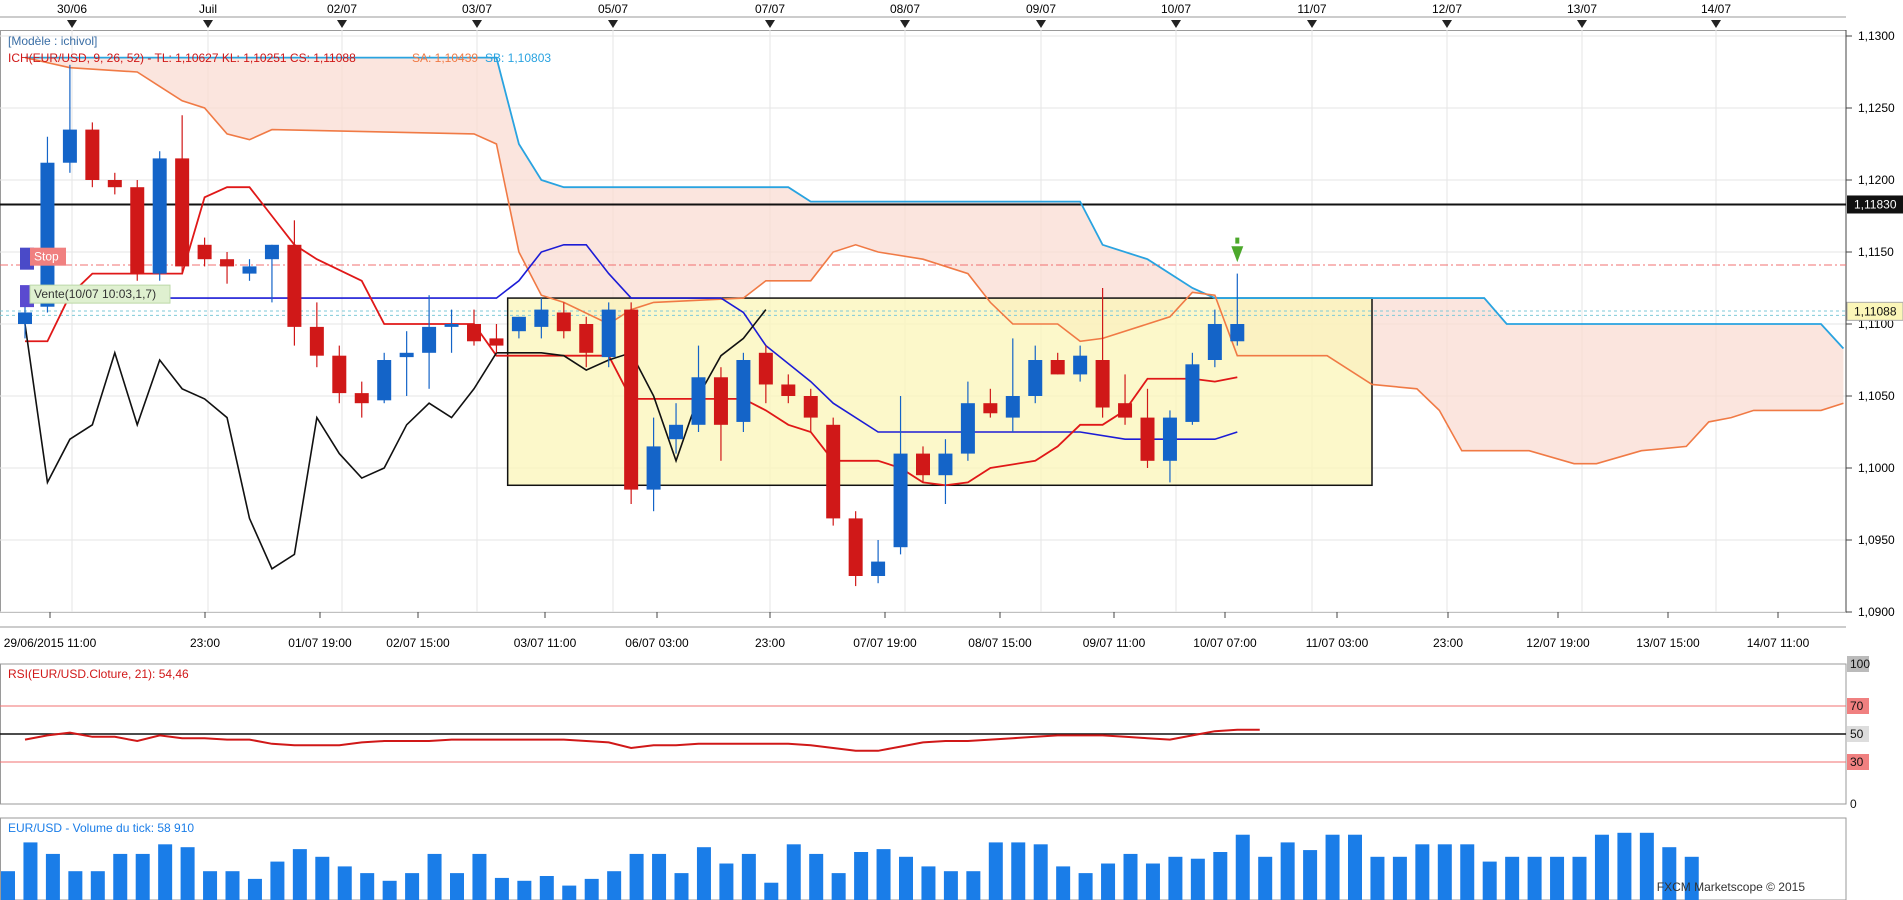 Image resolution: width=1903 pixels, height=900 pixels. Describe the element at coordinates (1876, 540) in the screenshot. I see `y-tick-label: 1,0950` at that location.